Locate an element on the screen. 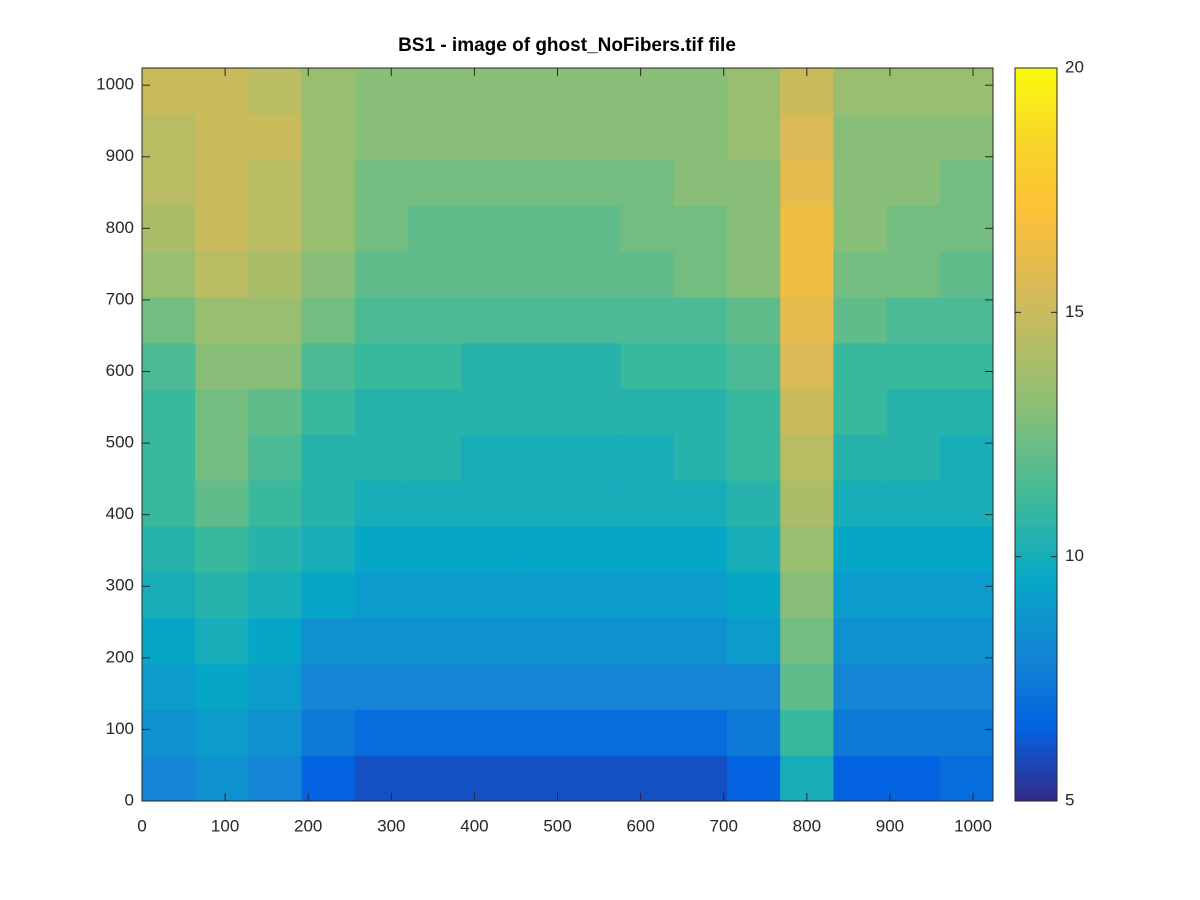  y-tick-label: 300 is located at coordinates (120, 585).